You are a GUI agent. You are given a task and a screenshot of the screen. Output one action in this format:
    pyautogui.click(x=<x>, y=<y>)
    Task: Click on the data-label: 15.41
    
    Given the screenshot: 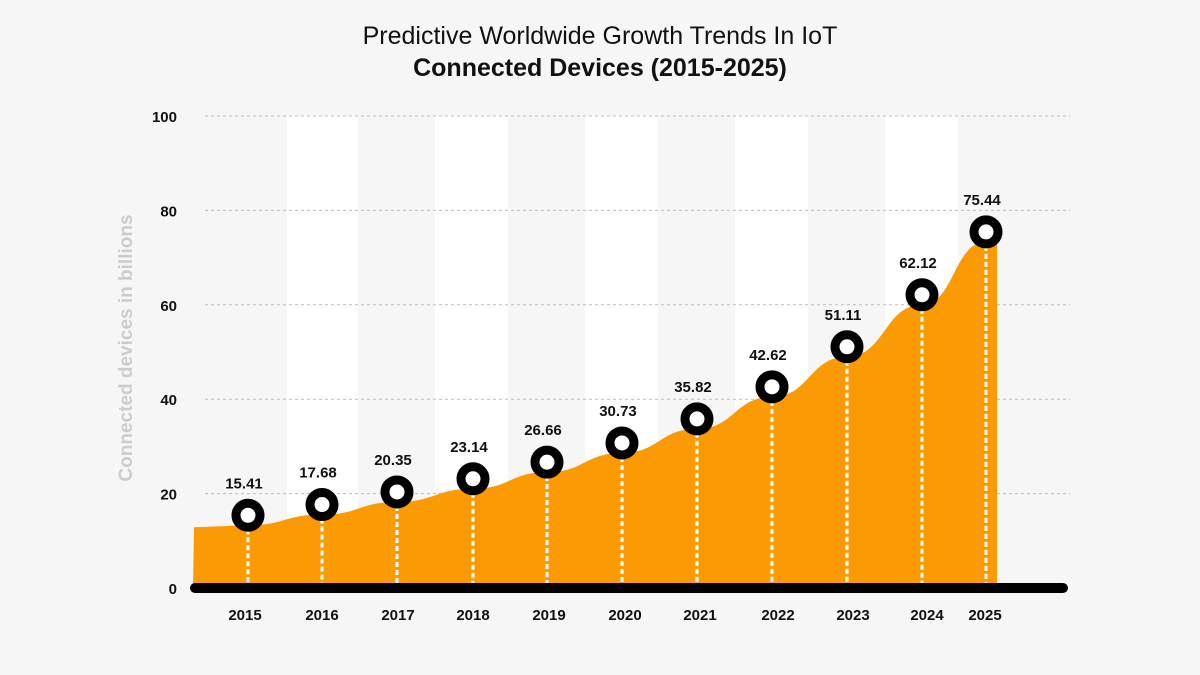 What is the action you would take?
    pyautogui.click(x=244, y=483)
    